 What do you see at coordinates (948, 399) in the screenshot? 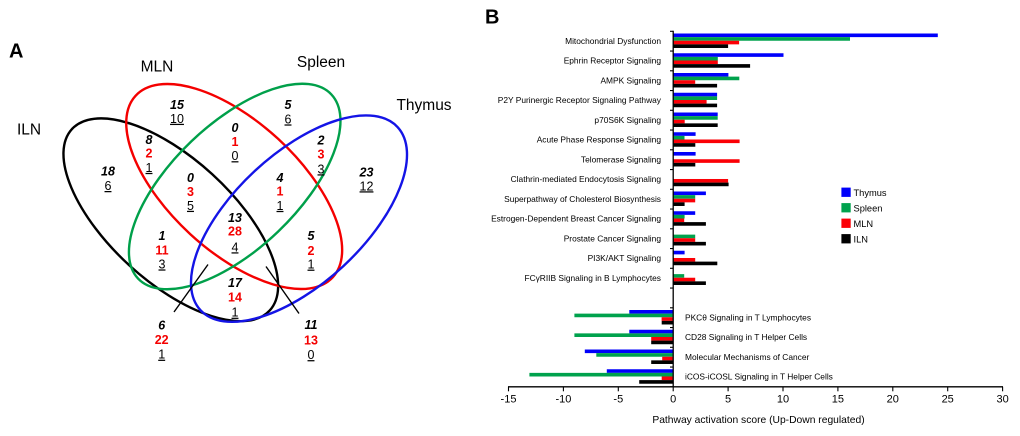
I see `svg-text: 25` at bounding box center [948, 399].